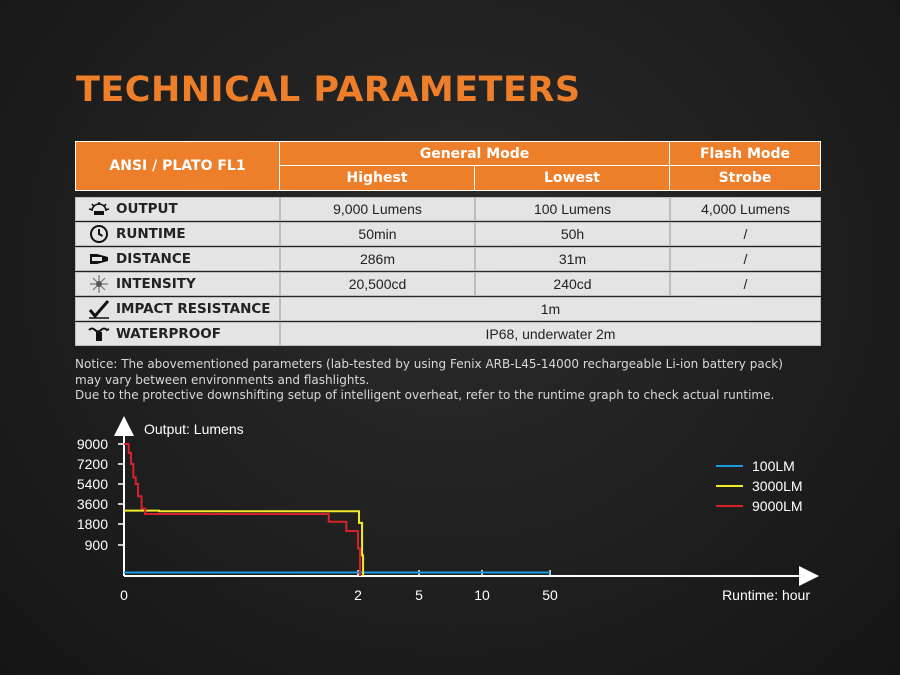 The width and height of the screenshot is (900, 675). What do you see at coordinates (177, 166) in the screenshot?
I see `corner-header: ANSI / PLATO FL1` at bounding box center [177, 166].